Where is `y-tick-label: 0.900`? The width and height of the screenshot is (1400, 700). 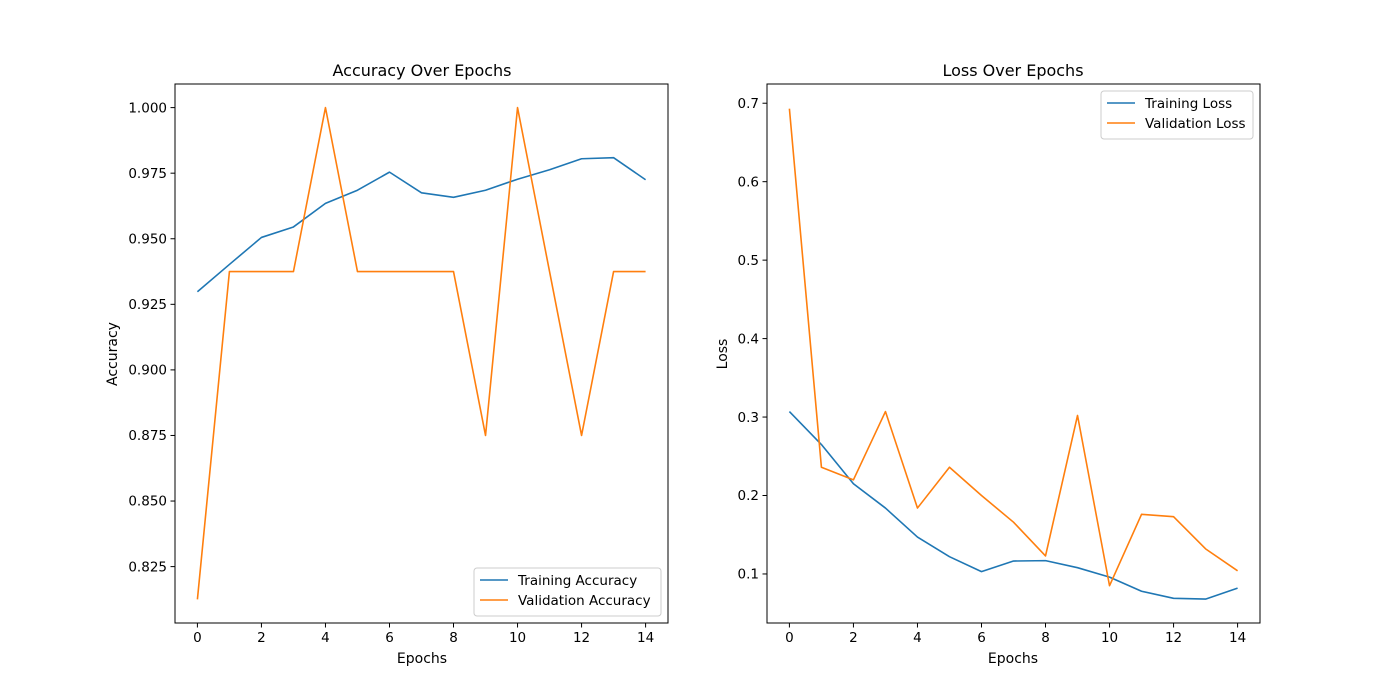
y-tick-label: 0.900 is located at coordinates (147, 371).